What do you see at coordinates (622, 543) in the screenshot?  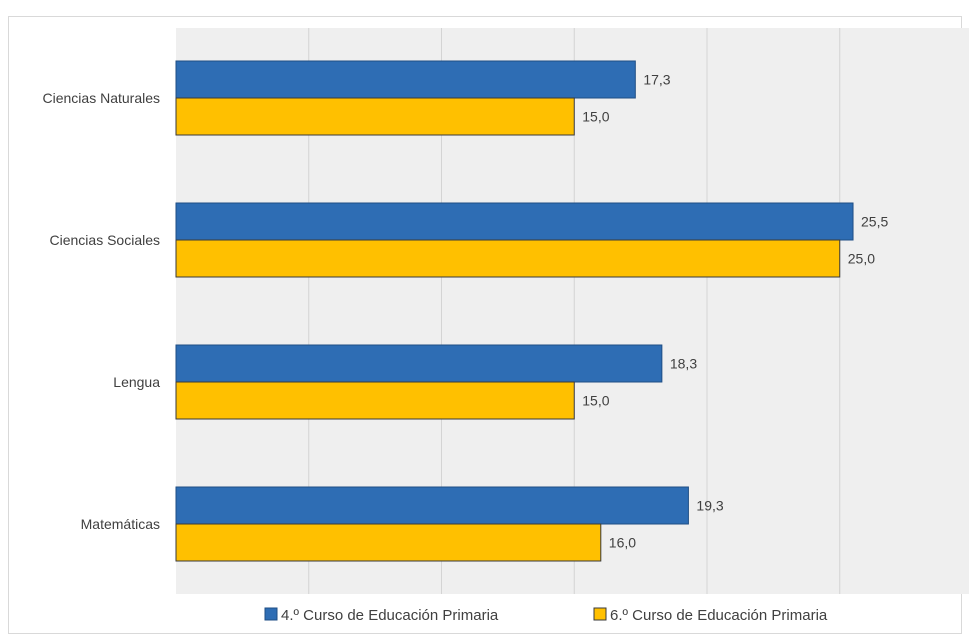 I see `data-label: 16,0` at bounding box center [622, 543].